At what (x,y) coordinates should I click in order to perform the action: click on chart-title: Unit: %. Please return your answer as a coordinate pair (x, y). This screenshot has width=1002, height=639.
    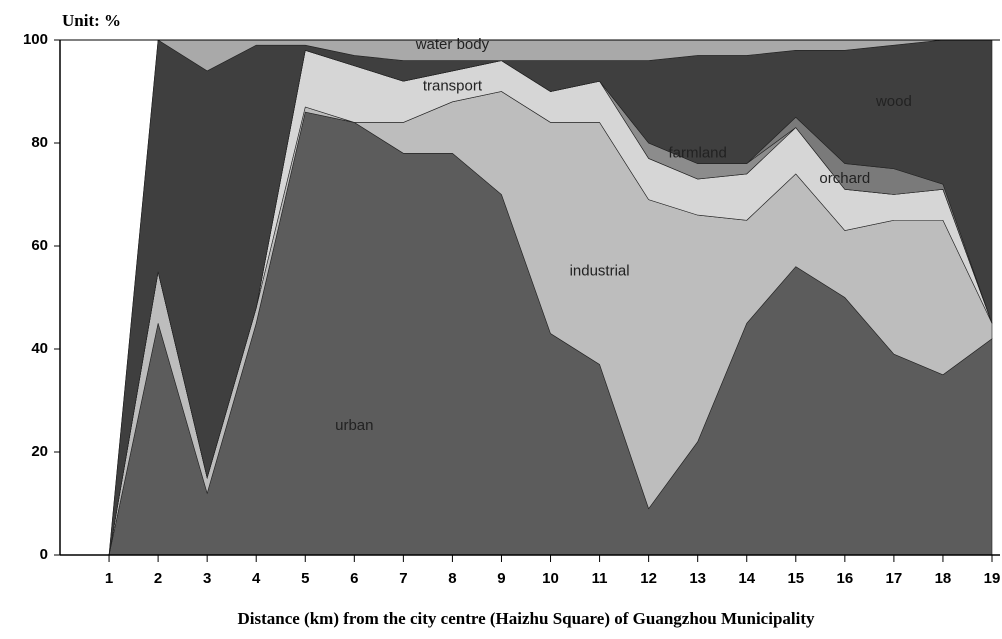
    Looking at the image, I should click on (91, 20).